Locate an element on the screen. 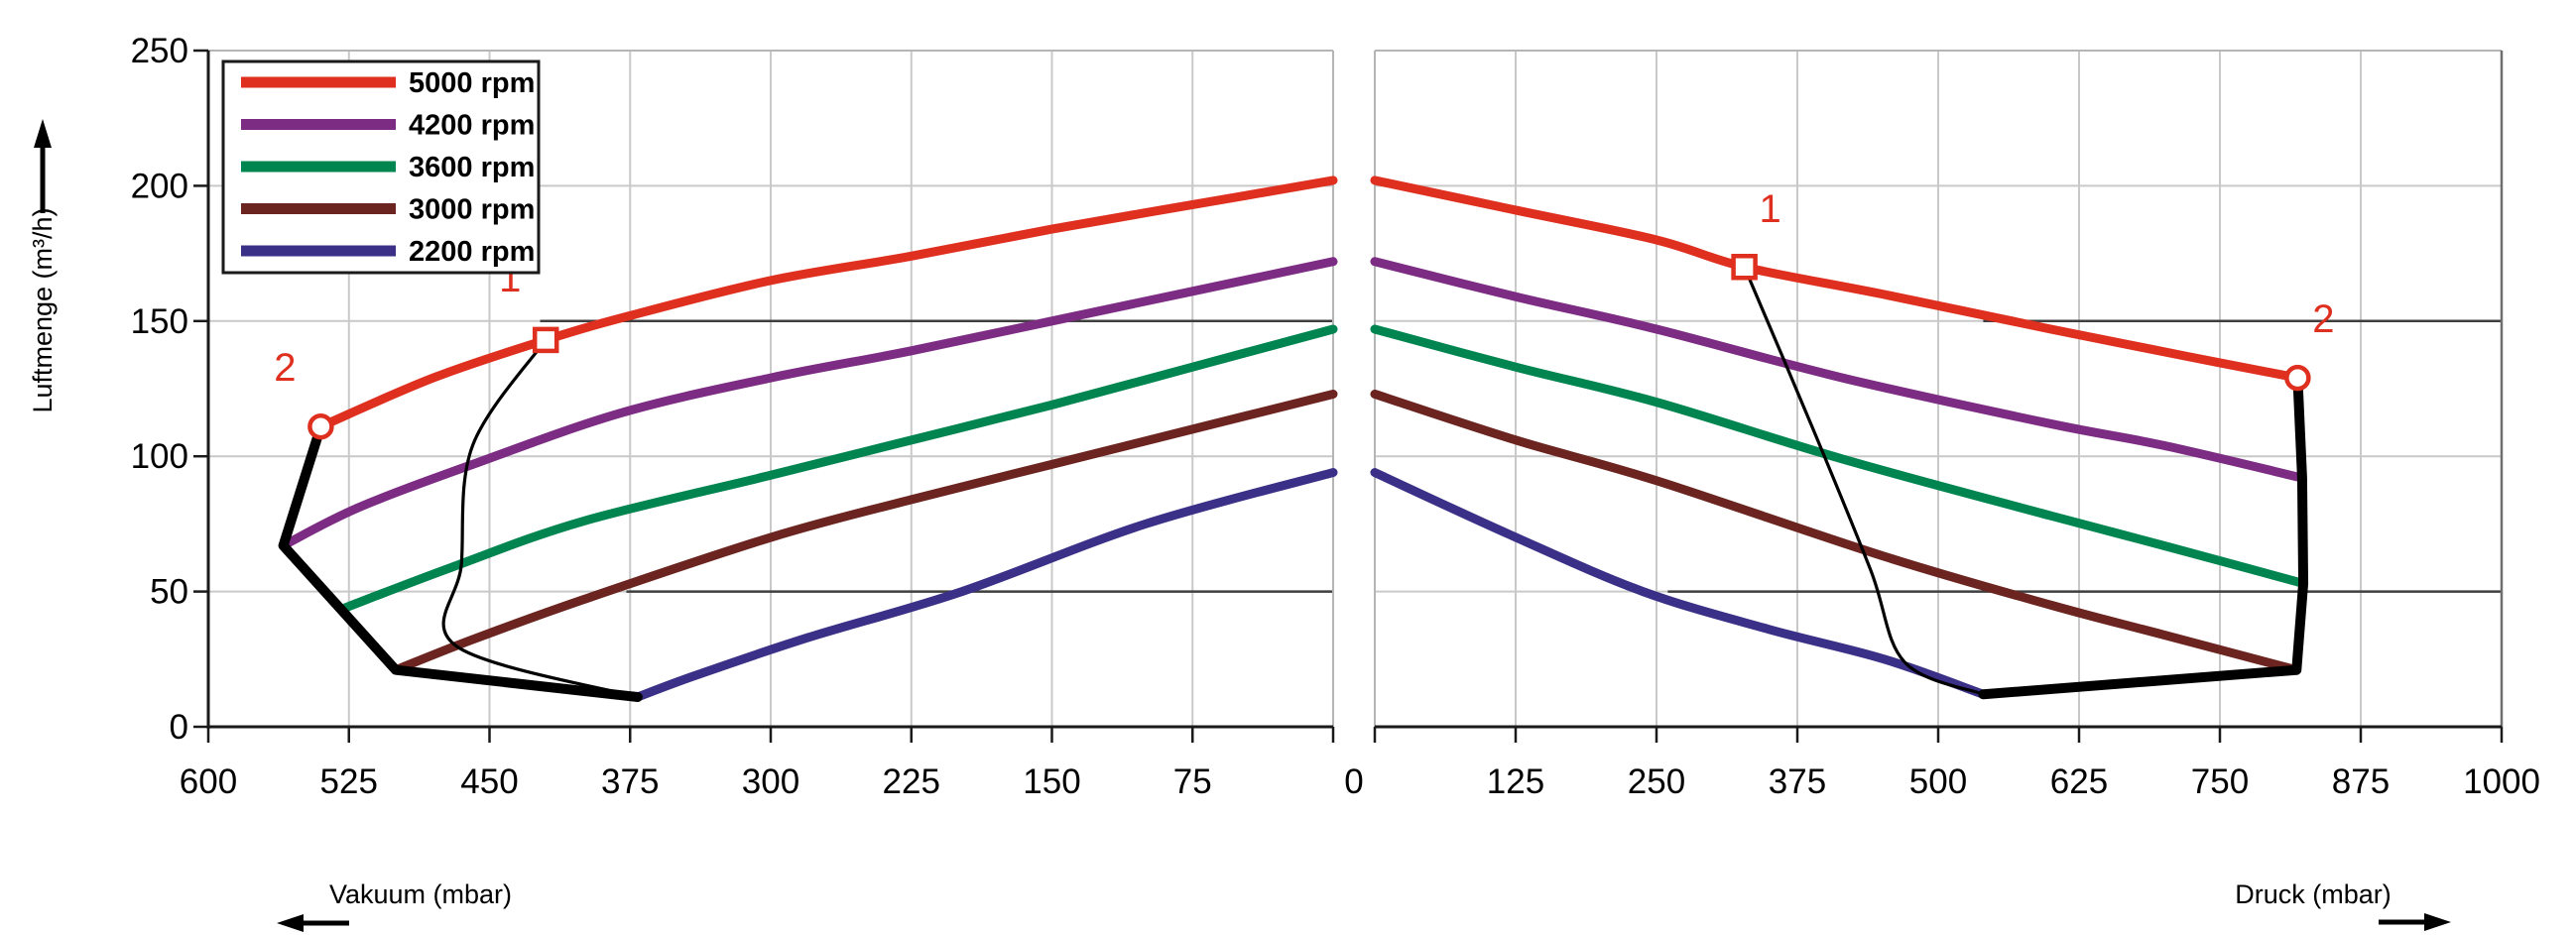  y-axis-title: Luftmenge (m³/h) is located at coordinates (43, 309).